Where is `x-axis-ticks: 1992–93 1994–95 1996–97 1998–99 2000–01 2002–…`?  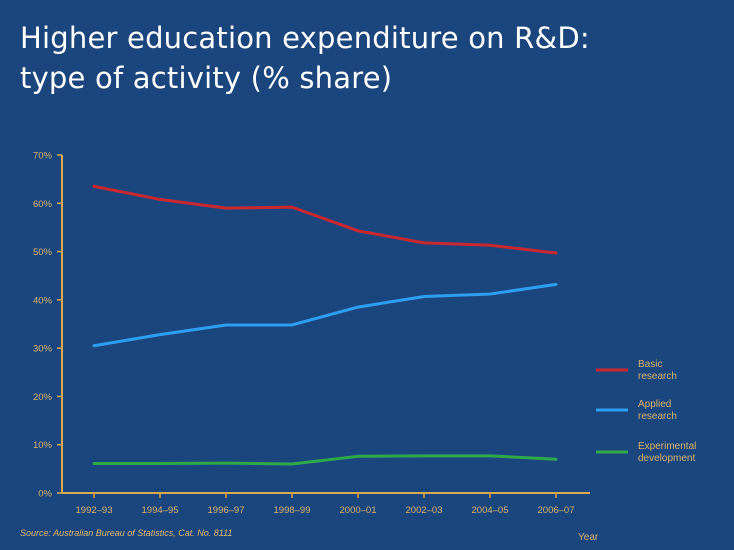 x-axis-ticks: 1992–93 1994–95 1996–97 1998–99 2000–01 2002–… is located at coordinates (325, 504).